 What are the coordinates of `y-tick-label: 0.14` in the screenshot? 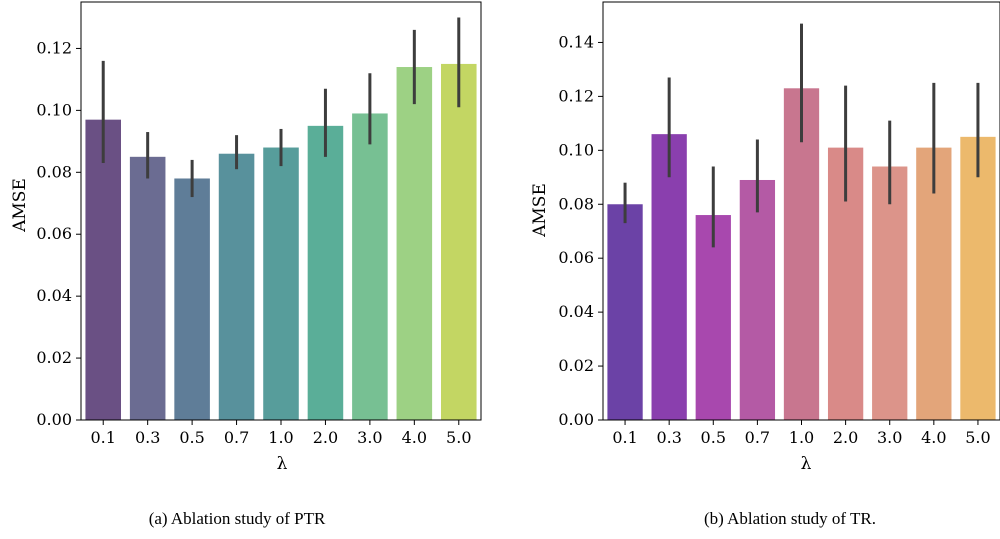 It's located at (576, 41).